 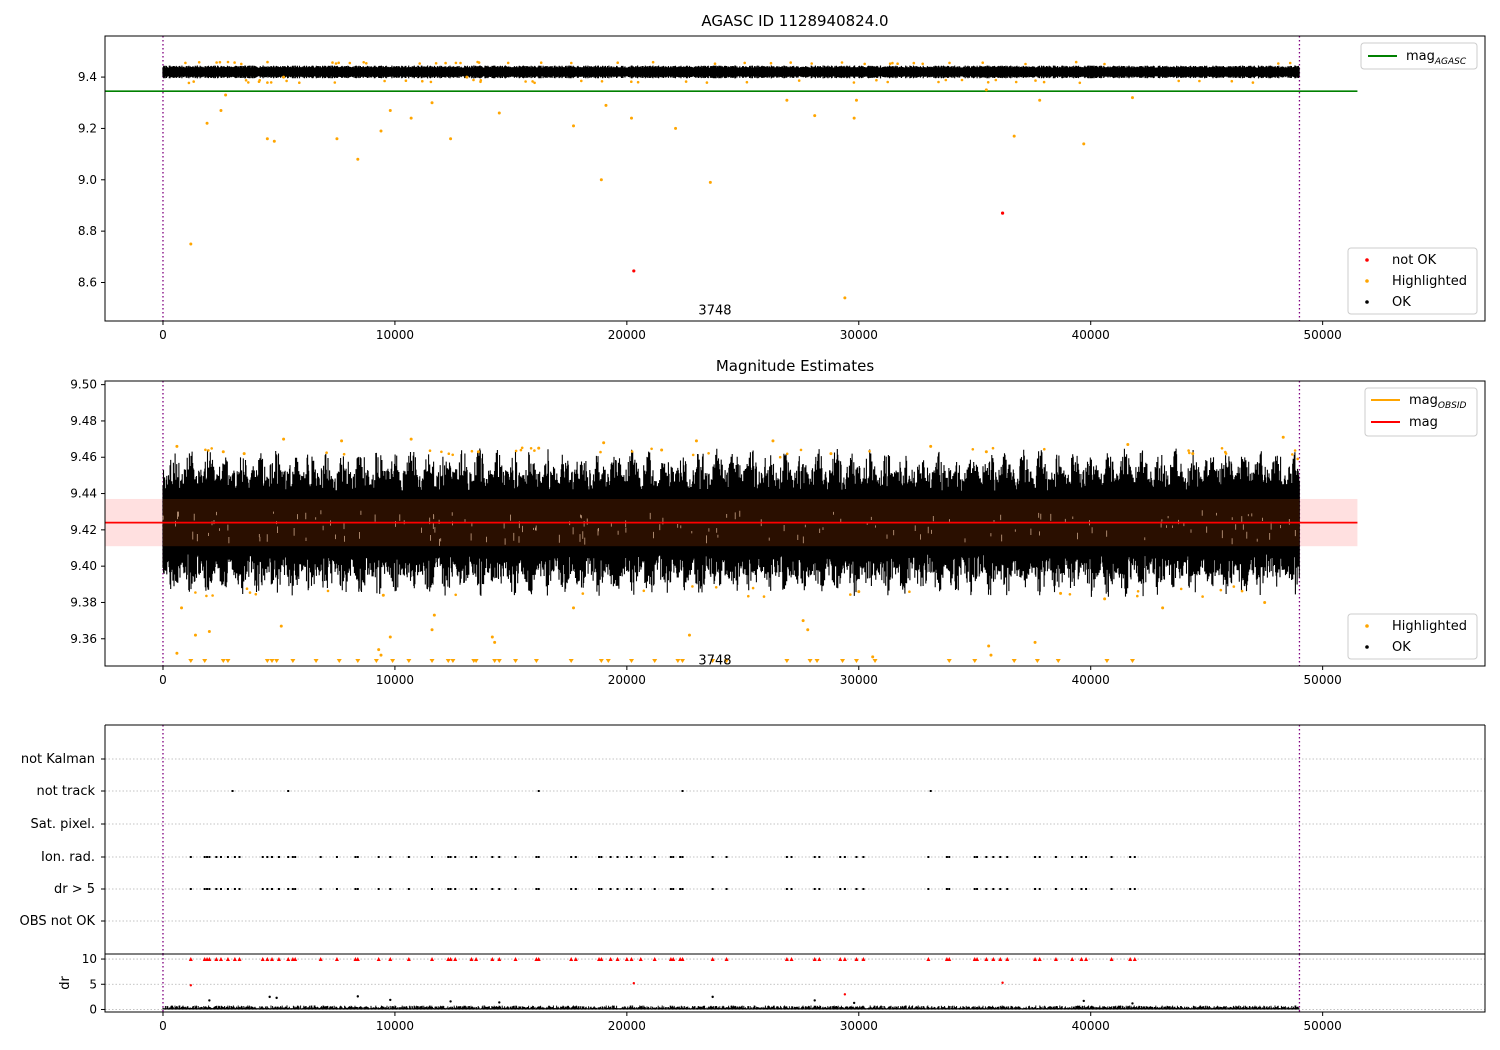 What do you see at coordinates (772, 992) in the screenshot?
I see `panel-dr: 0 5 10 0 10000 20000 30000 40000 50000 dr` at bounding box center [772, 992].